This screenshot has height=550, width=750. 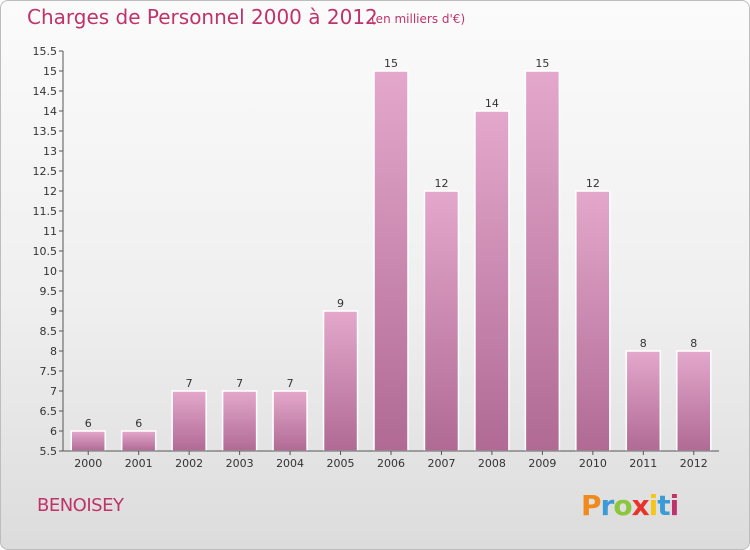 What do you see at coordinates (53, 311) in the screenshot?
I see `y-tick-label-9: 9` at bounding box center [53, 311].